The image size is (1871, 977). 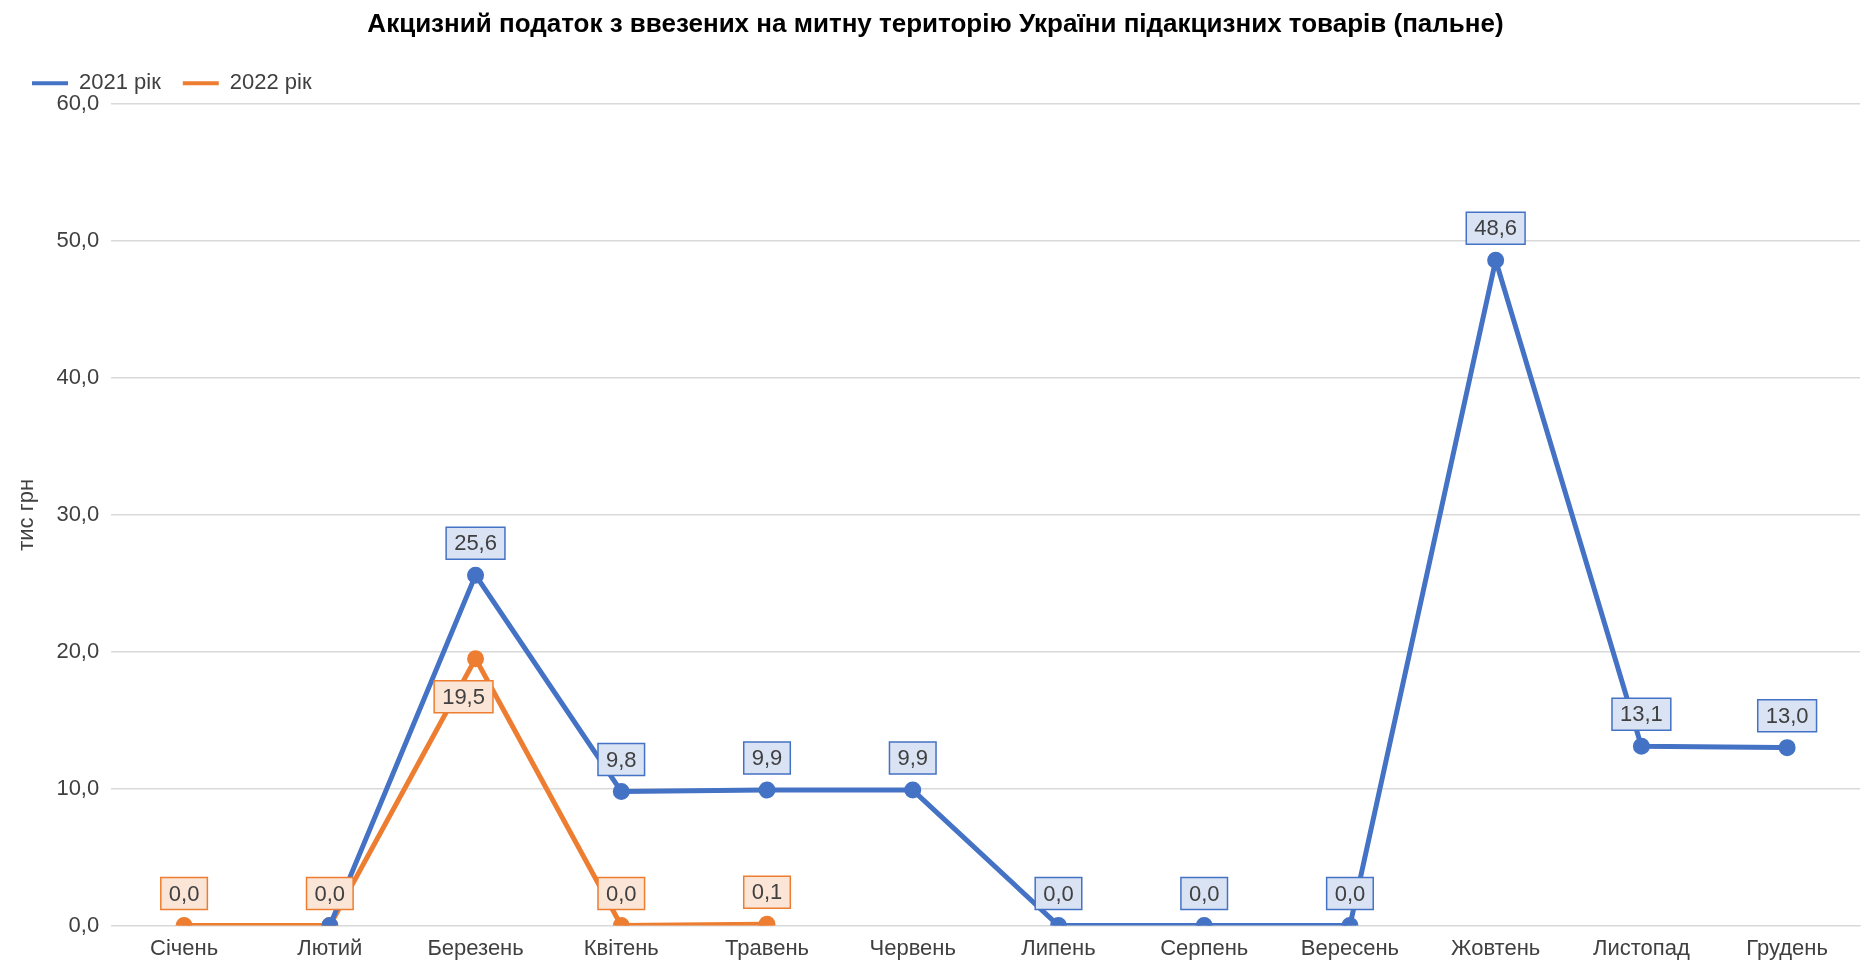 I want to click on x-tick-label: Червень, so click(x=912, y=947).